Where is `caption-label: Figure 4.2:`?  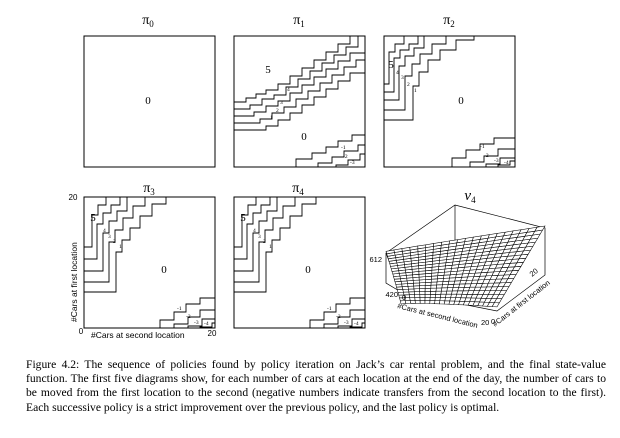 caption-label: Figure 4.2: is located at coordinates (53, 364).